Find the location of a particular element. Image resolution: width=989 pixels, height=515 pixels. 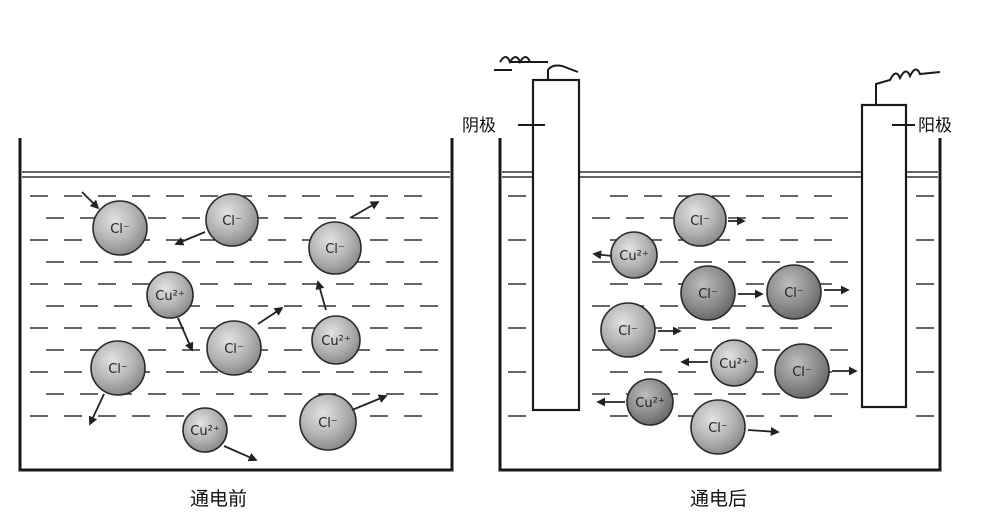

cathode-electrode is located at coordinates (537, 234).